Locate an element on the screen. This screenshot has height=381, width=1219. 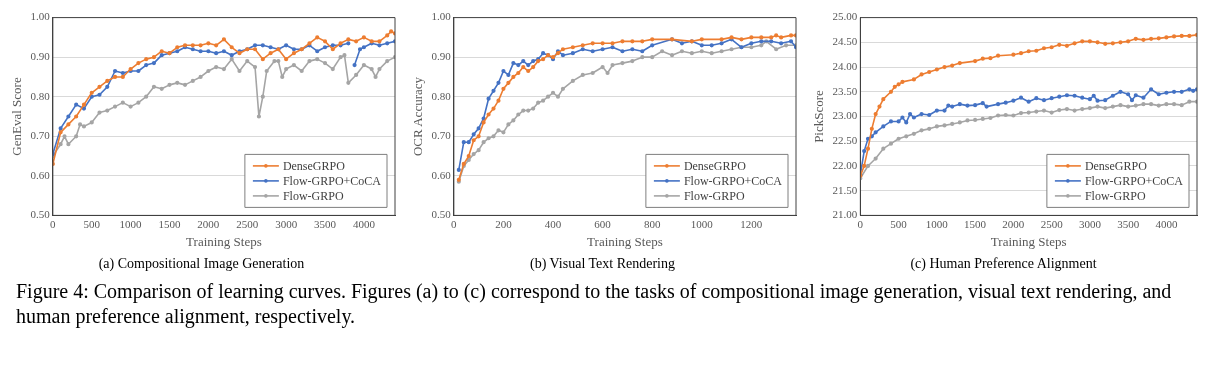
y-tick-label: 22.50 is located at coordinates (845, 140).